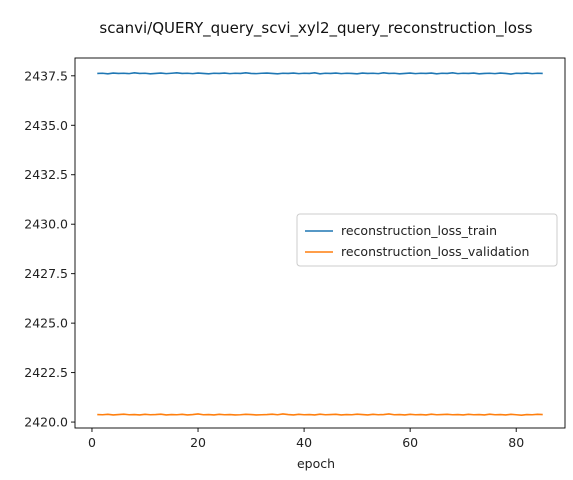 This screenshot has height=480, width=573. What do you see at coordinates (46, 75) in the screenshot?
I see `y-tick-label: 2437.5` at bounding box center [46, 75].